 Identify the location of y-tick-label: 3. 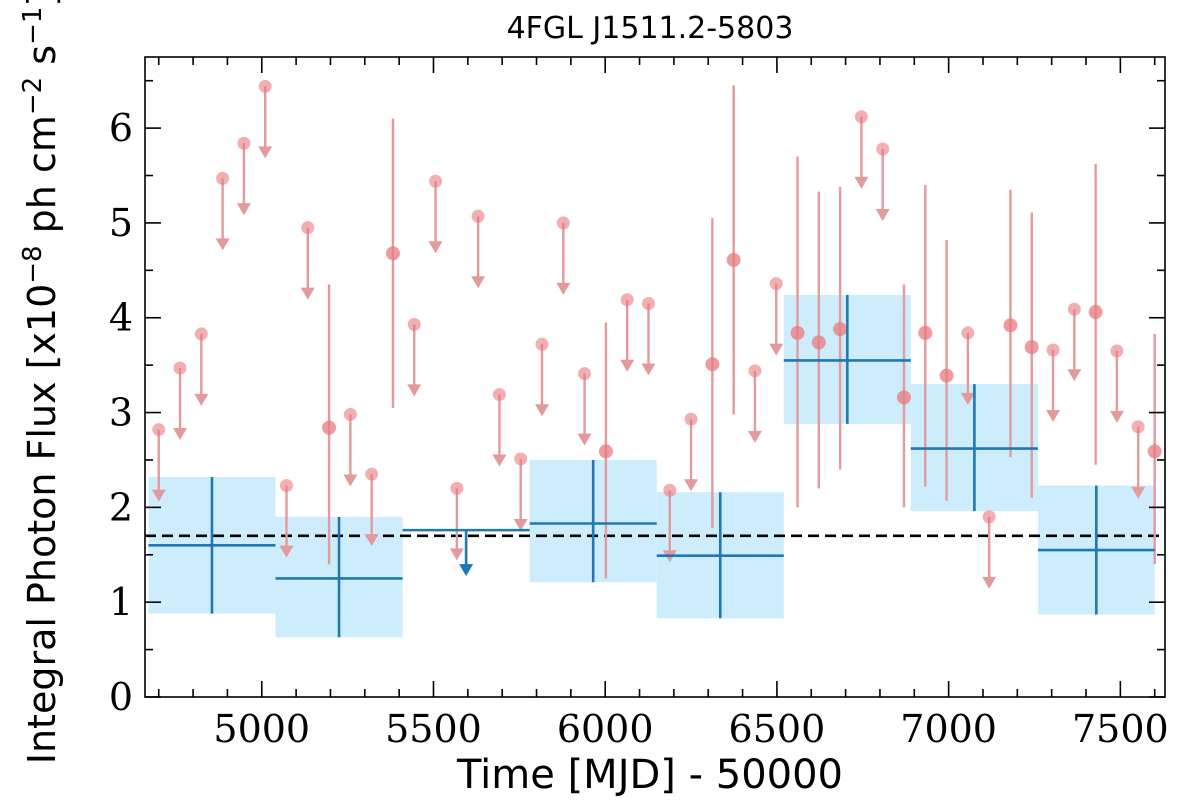
(121, 413).